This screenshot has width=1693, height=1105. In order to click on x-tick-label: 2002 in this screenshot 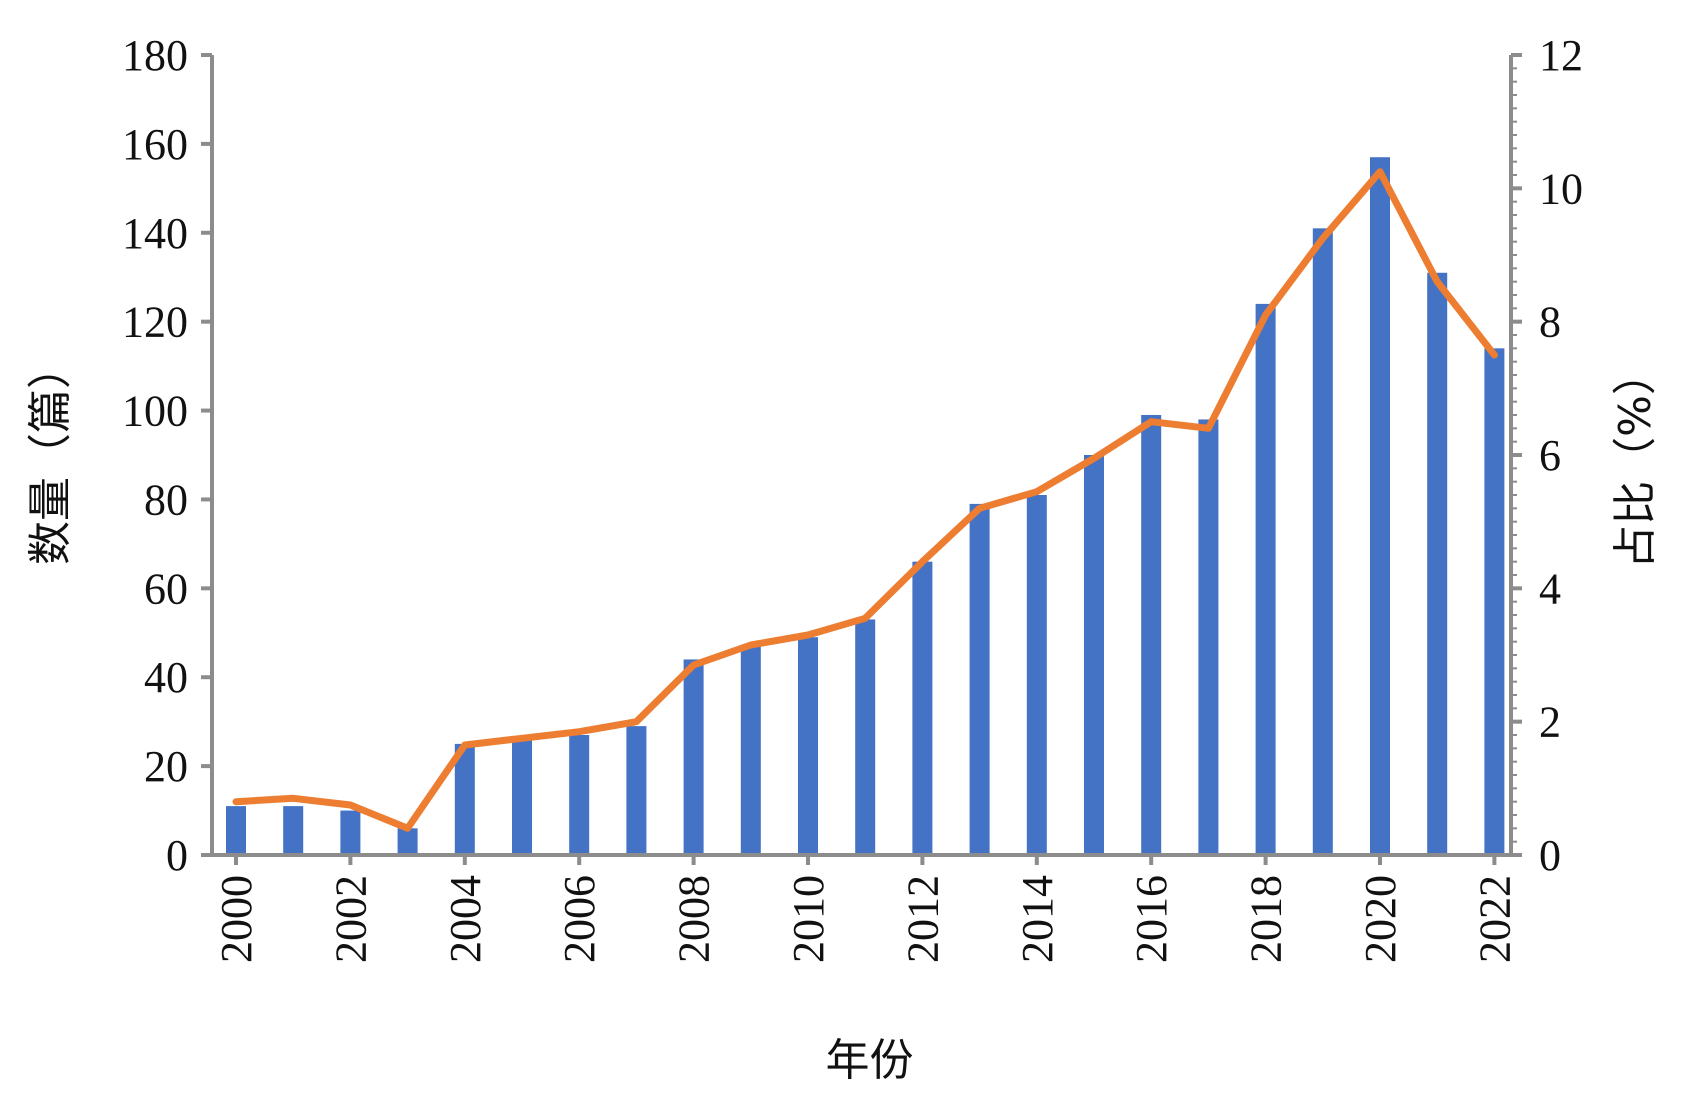, I will do `click(350, 919)`.